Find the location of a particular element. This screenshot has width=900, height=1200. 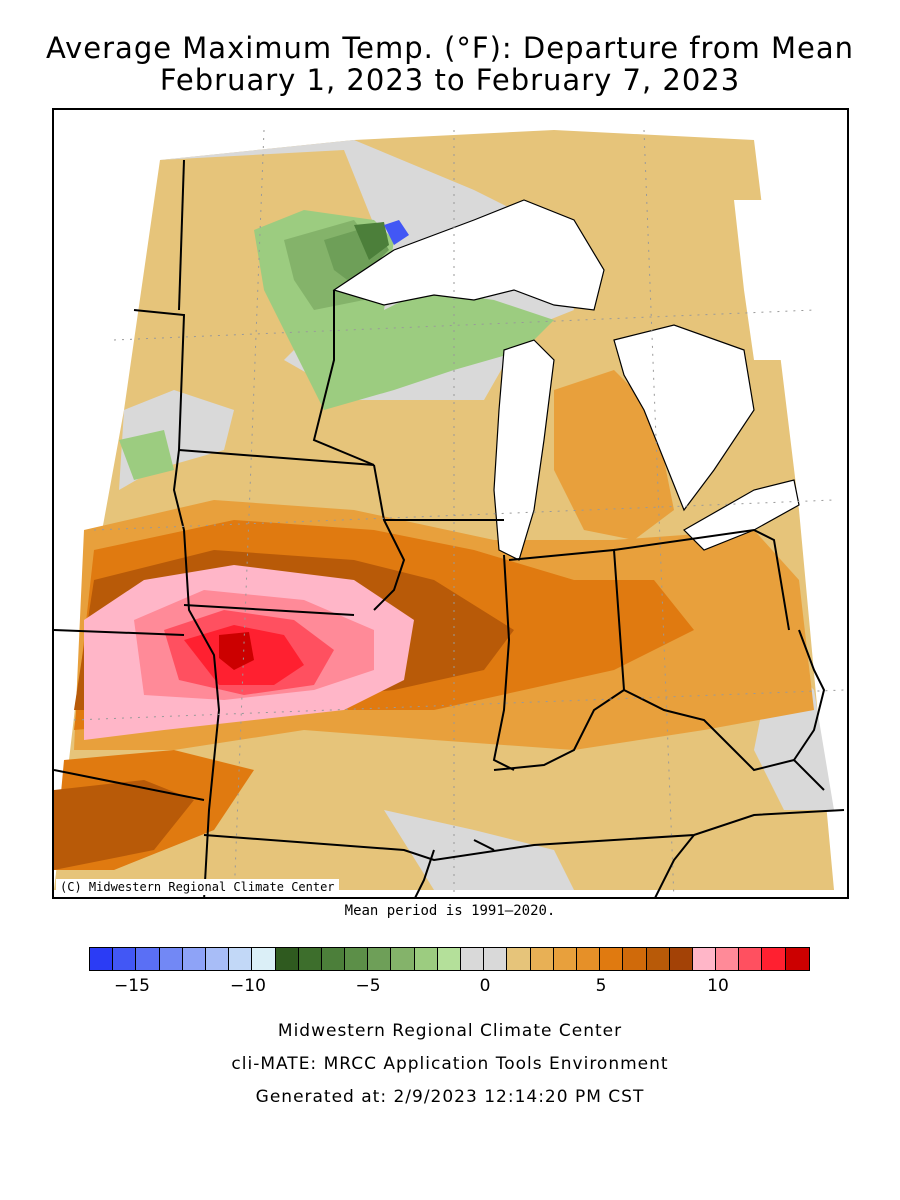

lake-huron is located at coordinates (684, 418).